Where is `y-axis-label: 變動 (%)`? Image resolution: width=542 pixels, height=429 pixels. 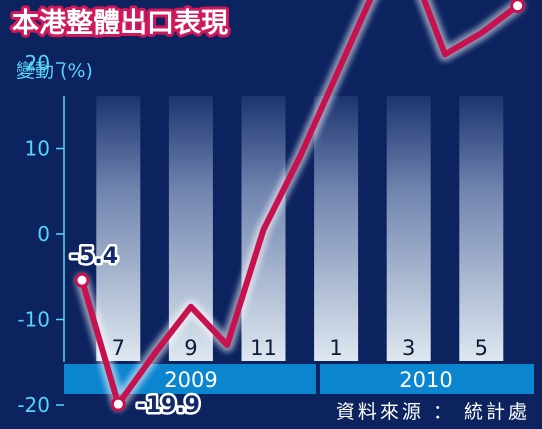 y-axis-label: 變動 (%) is located at coordinates (54, 71).